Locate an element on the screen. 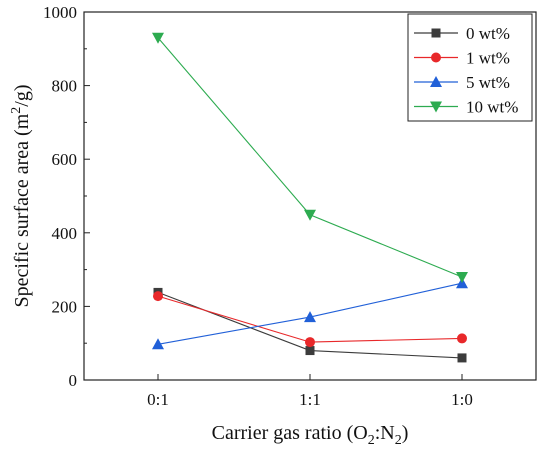 This screenshot has height=449, width=550. legend-label: 10 wt% is located at coordinates (492, 107).